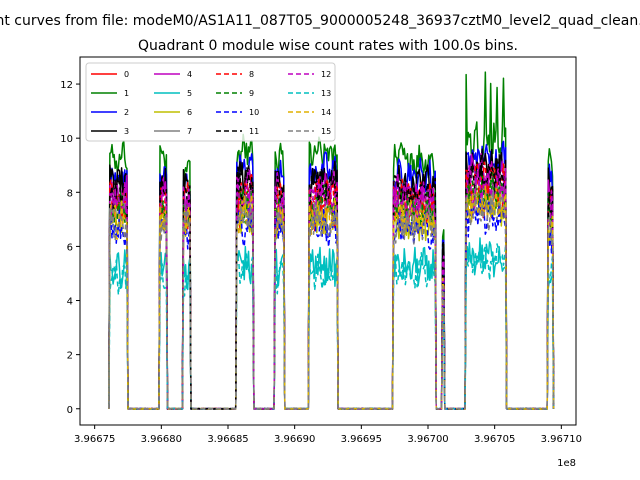 Image resolution: width=640 pixels, height=480 pixels. Describe the element at coordinates (227, 439) in the screenshot. I see `x-tick-label: 3.96685` at that location.